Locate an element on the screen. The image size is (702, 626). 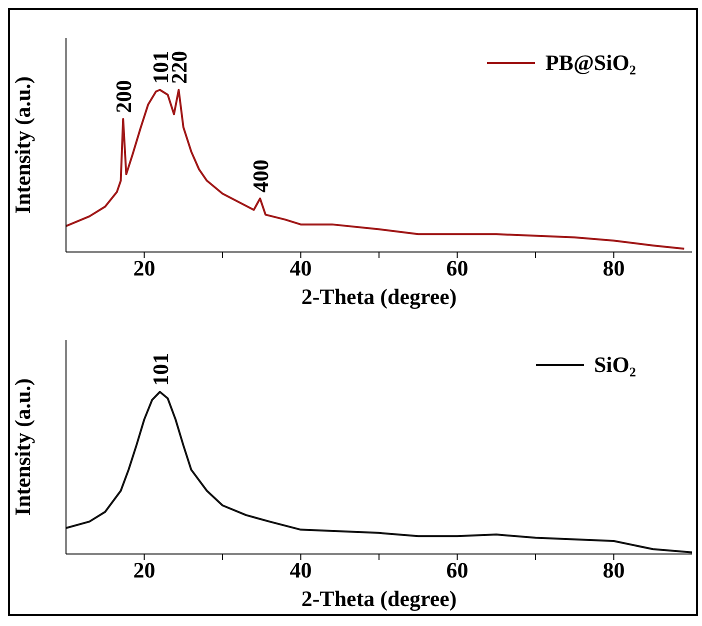
annotation: 400 is located at coordinates (261, 176).